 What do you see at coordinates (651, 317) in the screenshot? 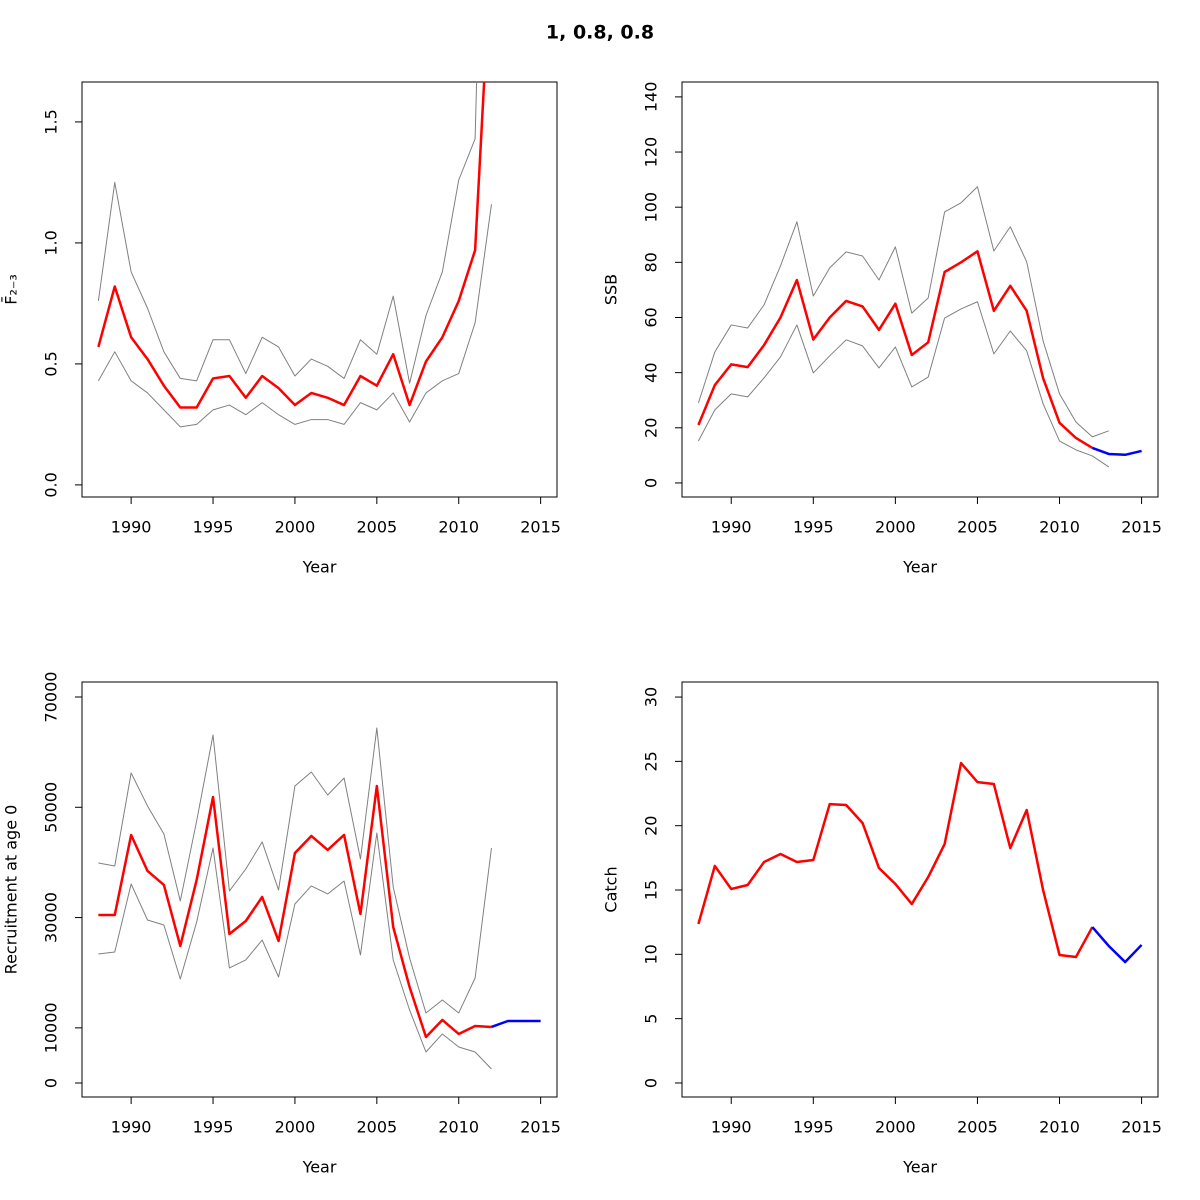
I see `y-tick-label: 60` at bounding box center [651, 317].